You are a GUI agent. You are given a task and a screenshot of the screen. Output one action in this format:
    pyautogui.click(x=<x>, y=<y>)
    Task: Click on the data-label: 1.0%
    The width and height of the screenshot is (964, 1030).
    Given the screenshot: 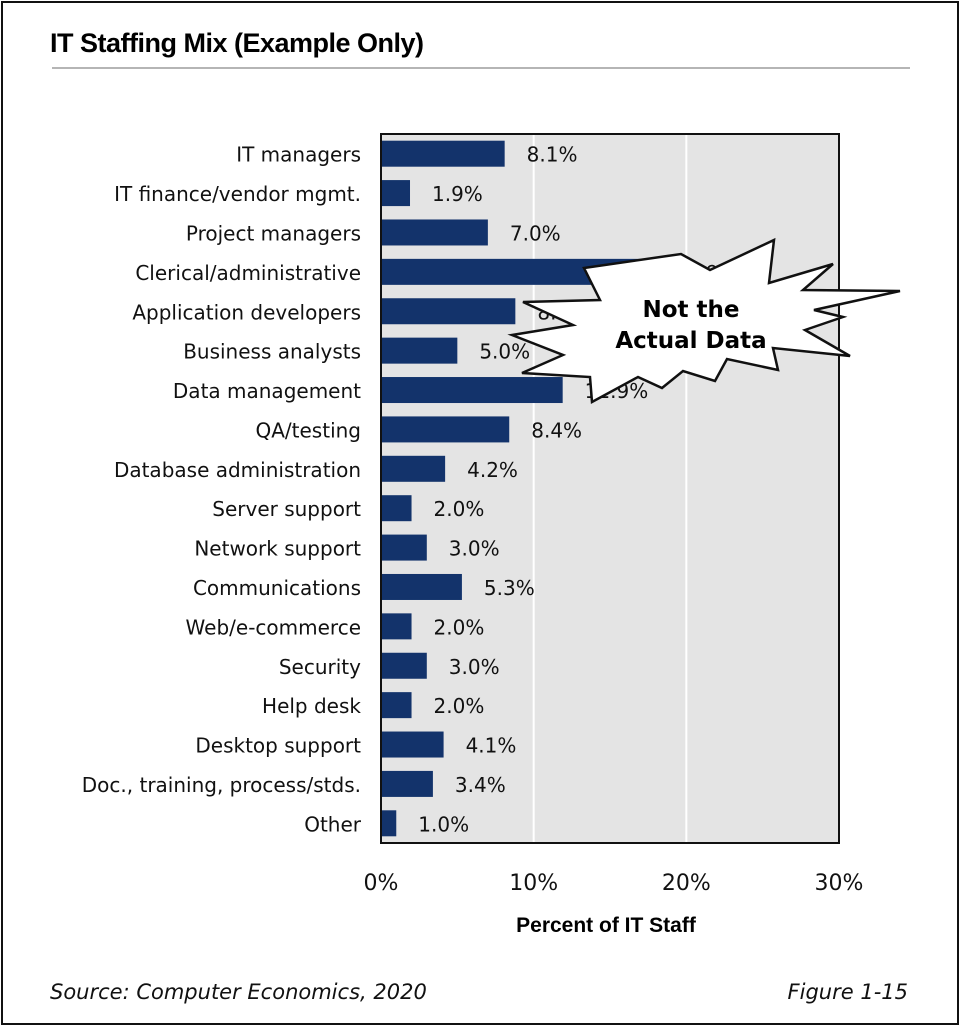 What is the action you would take?
    pyautogui.click(x=443, y=824)
    